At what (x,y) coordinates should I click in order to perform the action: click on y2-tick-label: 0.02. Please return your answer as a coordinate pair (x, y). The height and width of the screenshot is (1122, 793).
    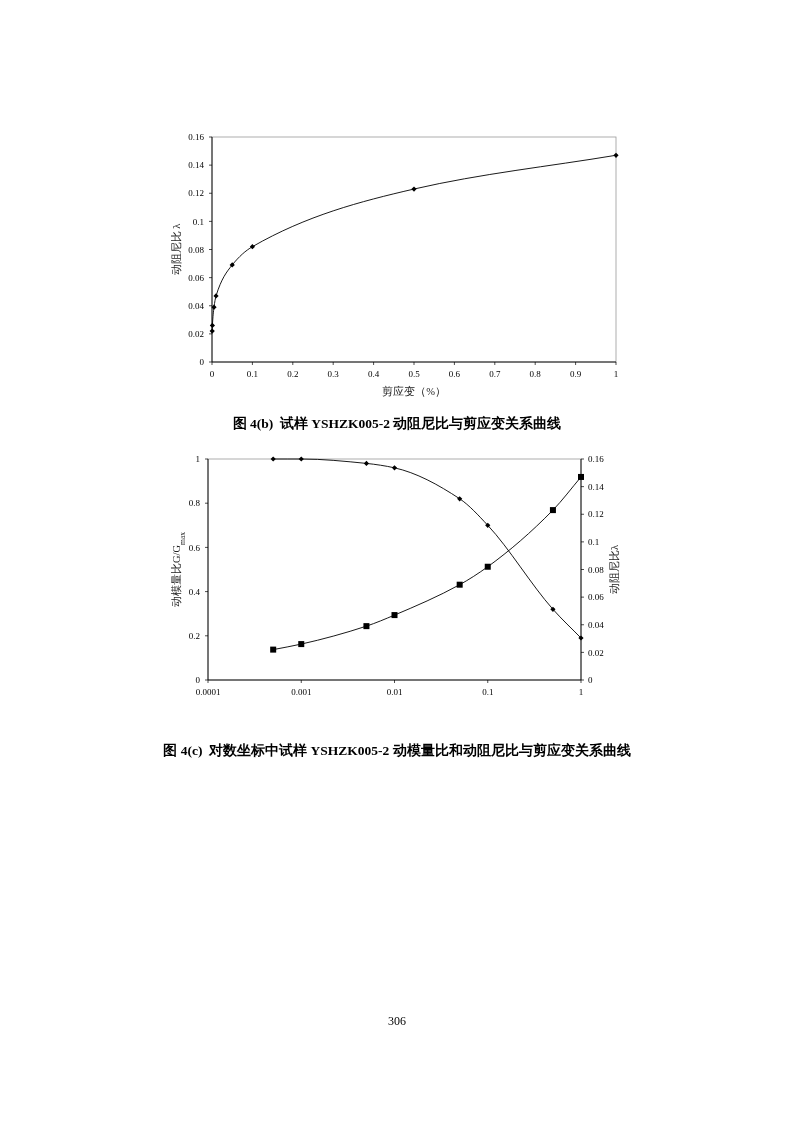
    Looking at the image, I should click on (596, 652).